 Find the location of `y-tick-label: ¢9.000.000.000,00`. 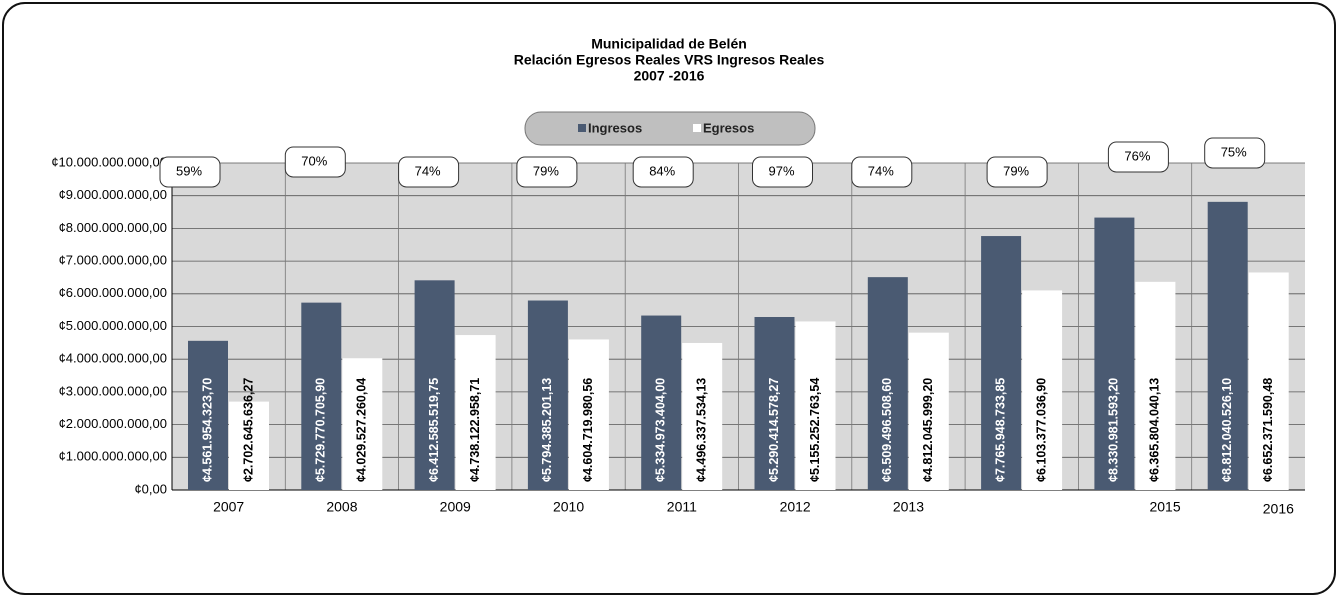

y-tick-label: ¢9.000.000.000,00 is located at coordinates (113, 194).